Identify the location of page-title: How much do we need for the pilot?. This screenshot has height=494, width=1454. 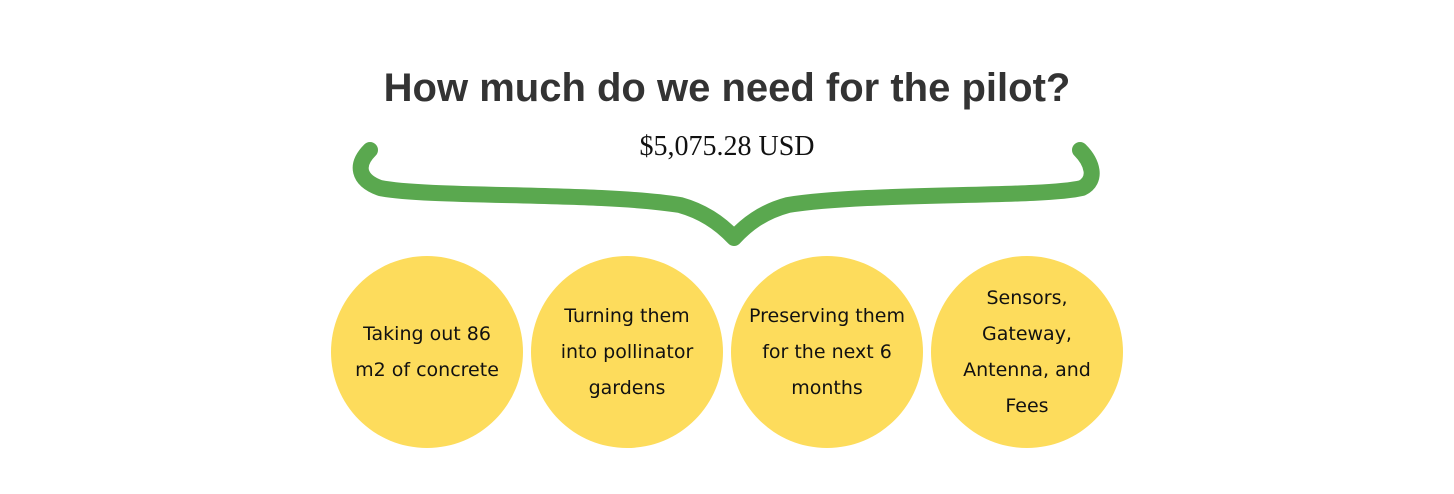
(727, 88).